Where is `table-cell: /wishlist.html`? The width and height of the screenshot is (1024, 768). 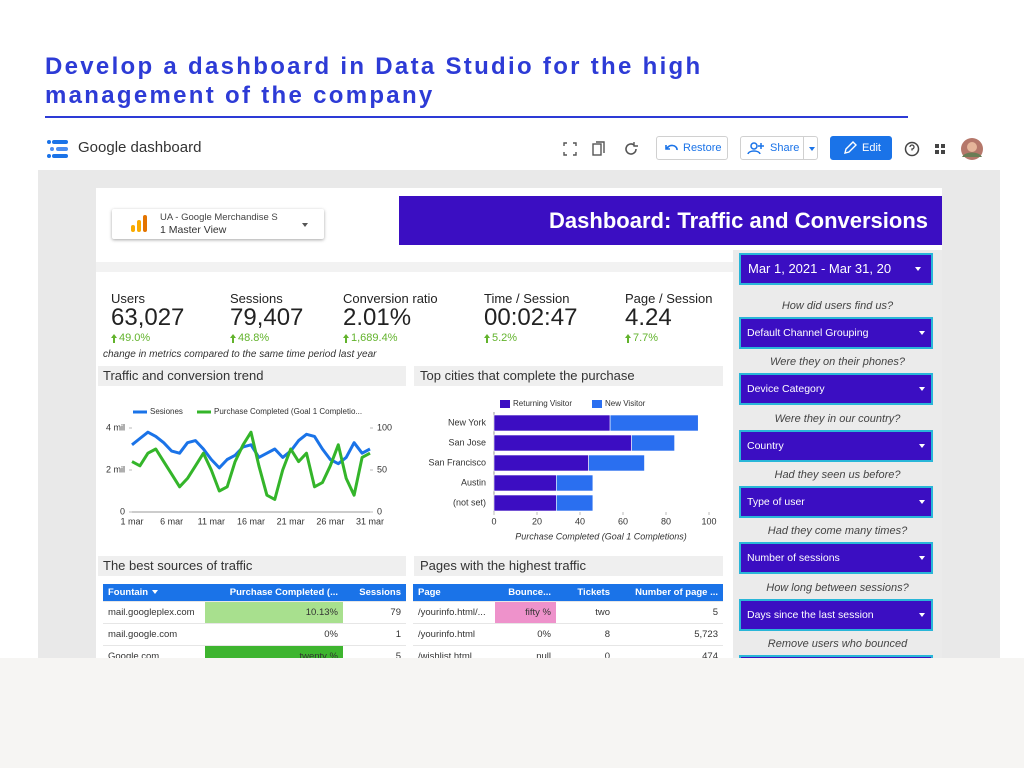
table-cell: /wishlist.html is located at coordinates (454, 651).